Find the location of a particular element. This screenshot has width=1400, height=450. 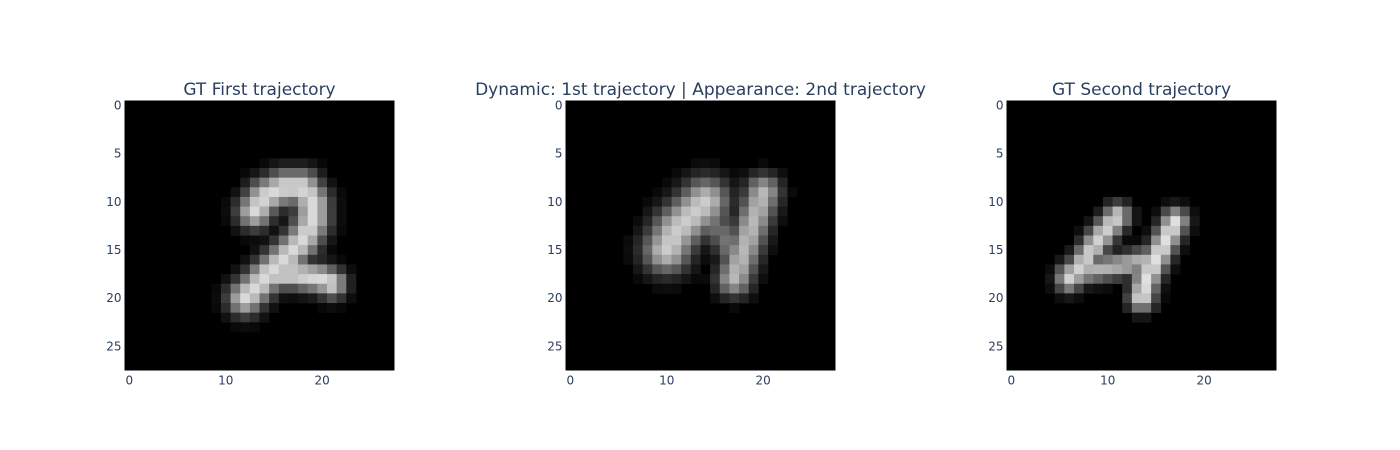

y-tick-label: 15 is located at coordinates (113, 250).